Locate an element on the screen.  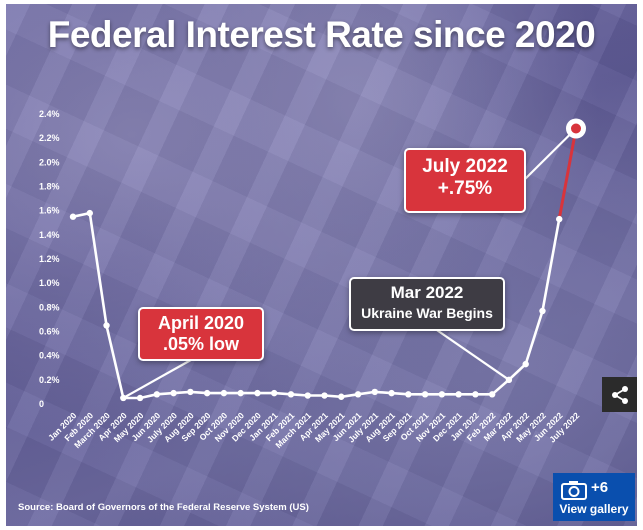
y-tick-label: 0.4% is located at coordinates (49, 356).